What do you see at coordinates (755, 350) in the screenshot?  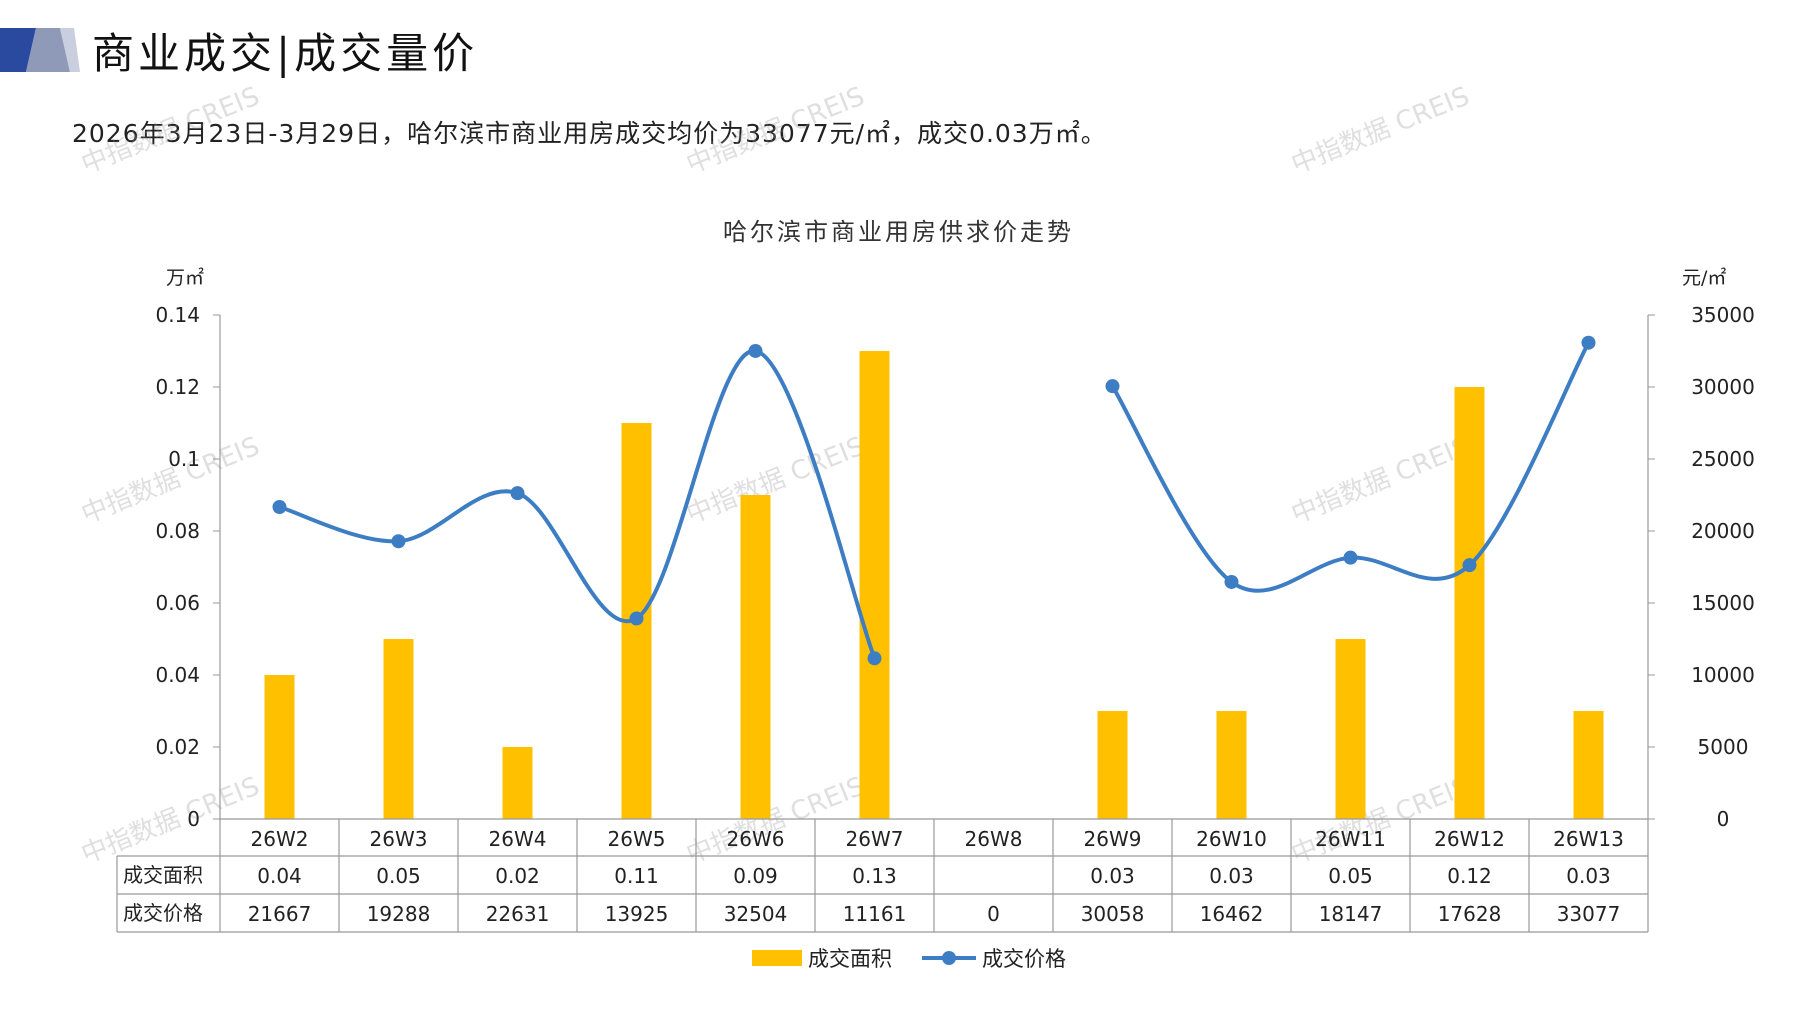 I see `price-point-26W6` at bounding box center [755, 350].